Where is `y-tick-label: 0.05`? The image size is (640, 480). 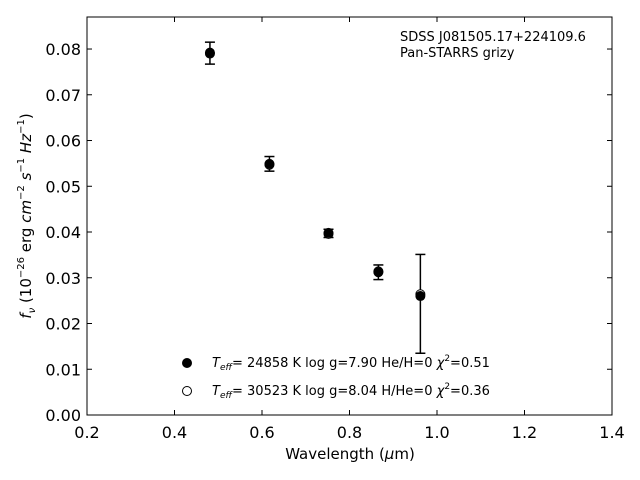 y-tick-label: 0.05 is located at coordinates (63, 186).